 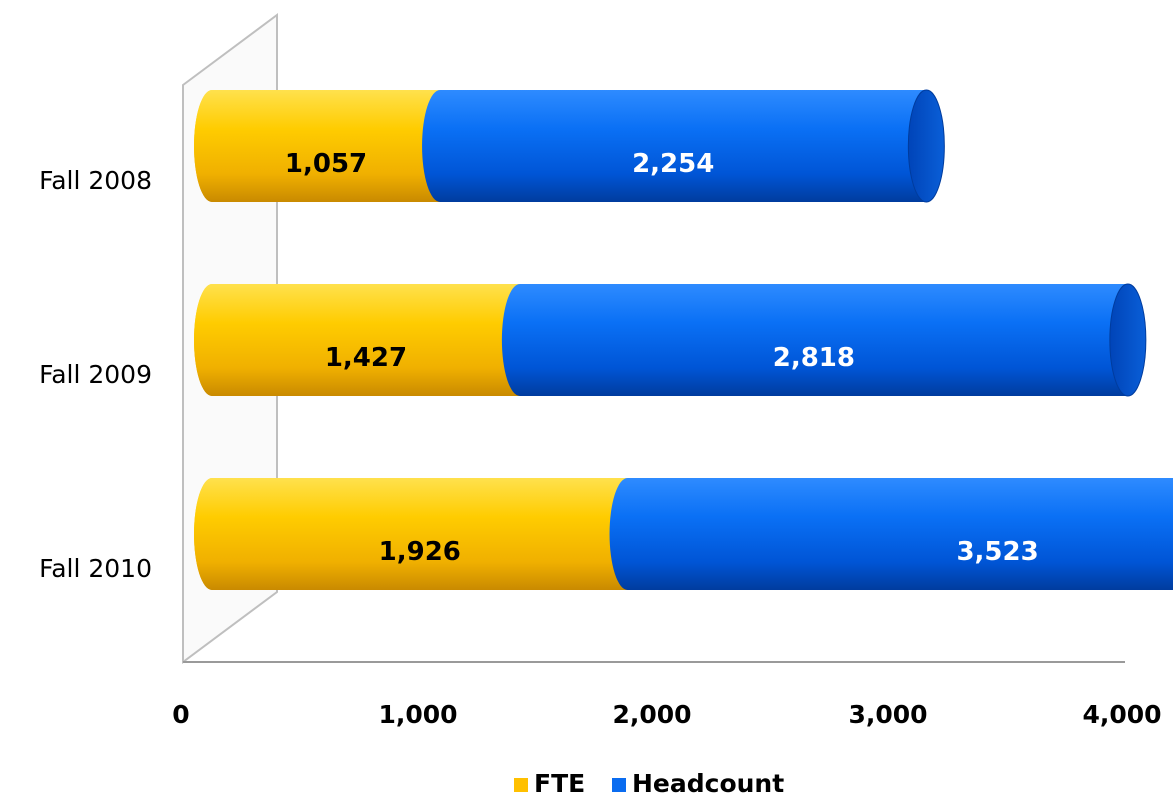 I want to click on data-label-fte: 1,926, so click(x=420, y=552).